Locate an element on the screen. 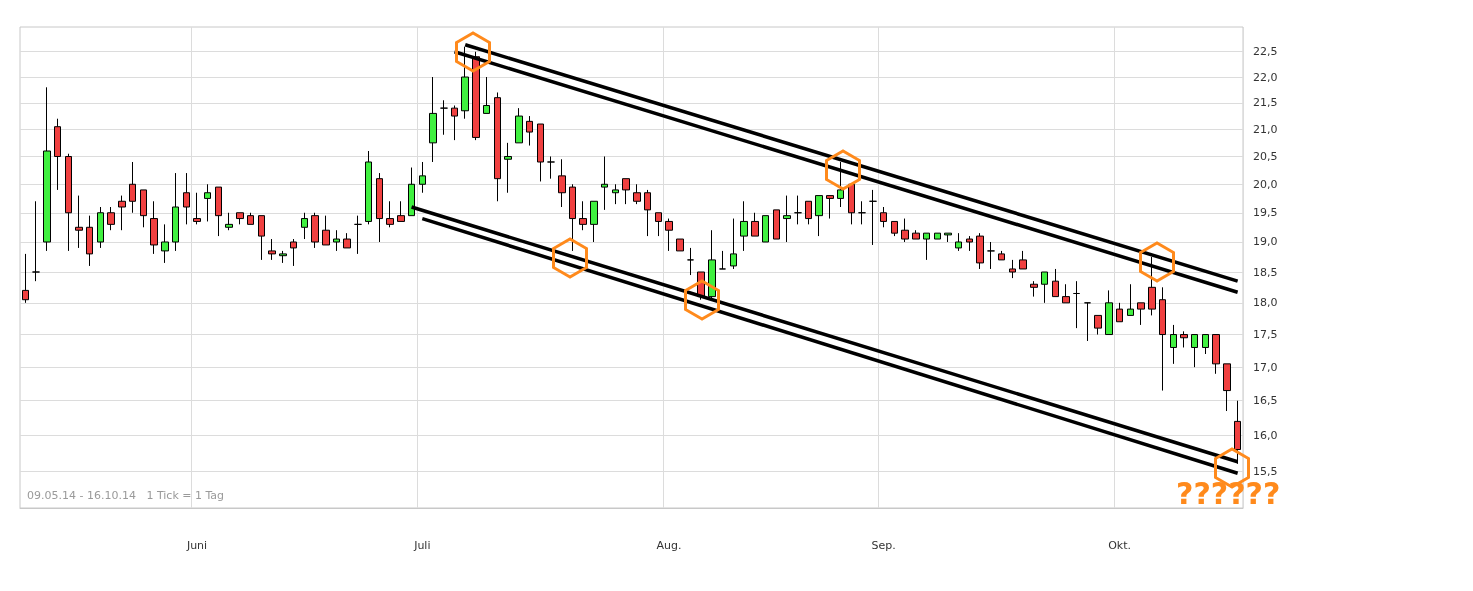 The image size is (1473, 591). y-tick-label: 16,0 is located at coordinates (1265, 435).